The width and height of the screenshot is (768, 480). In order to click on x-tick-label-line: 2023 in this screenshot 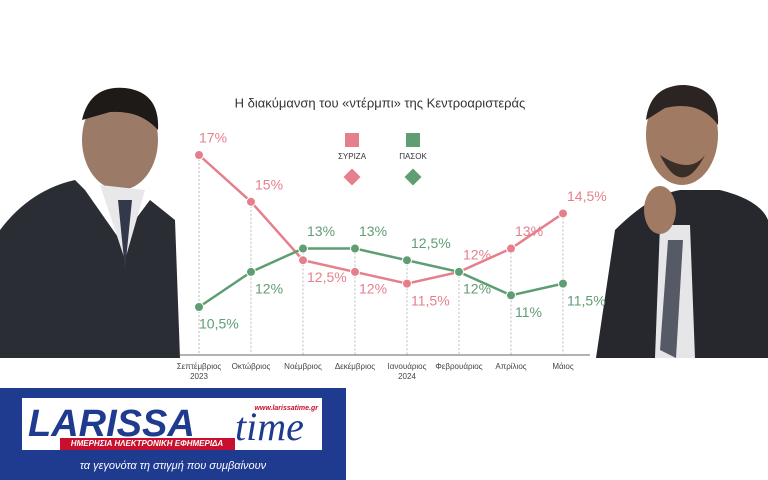, I will do `click(199, 376)`.